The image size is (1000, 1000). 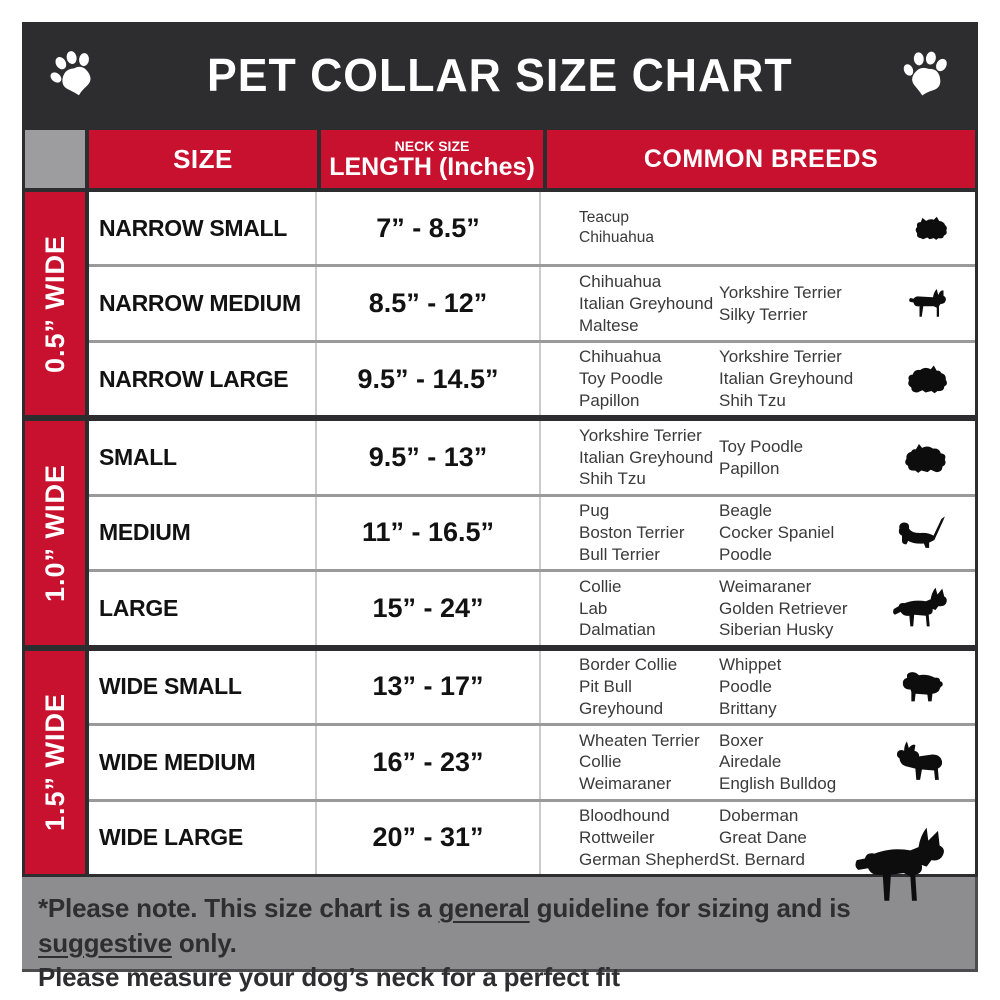 I want to click on table-row: NARROW SMALL 7” - 8.5” Teacup Chihuahua, so click(x=532, y=228).